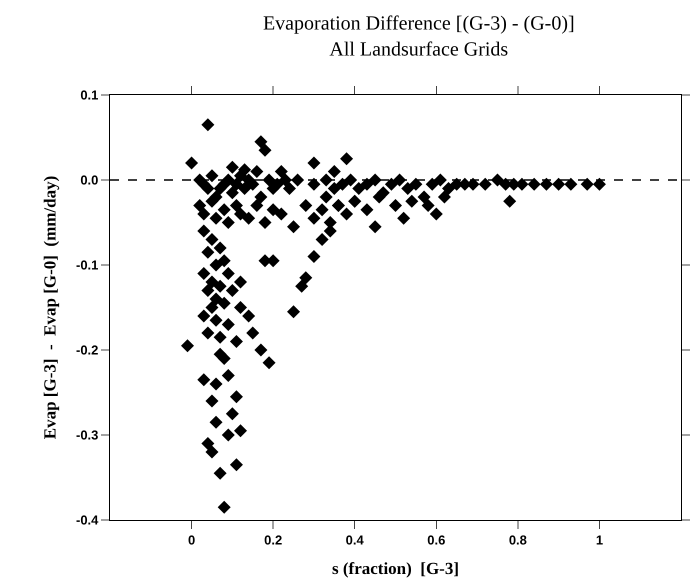 This screenshot has height=585, width=698. Describe the element at coordinates (436, 540) in the screenshot. I see `x-tick-label: 0.6` at that location.